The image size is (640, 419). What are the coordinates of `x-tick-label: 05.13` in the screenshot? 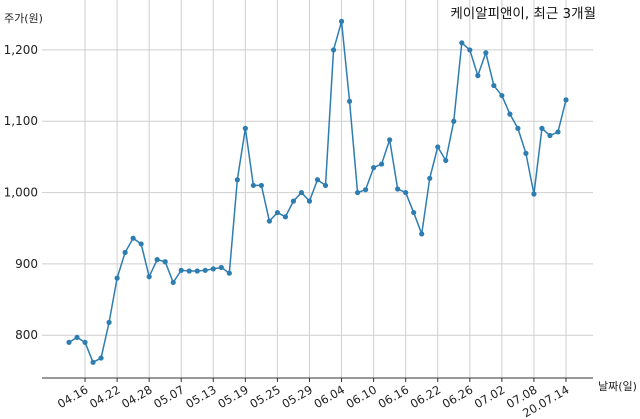 It's located at (201, 396).